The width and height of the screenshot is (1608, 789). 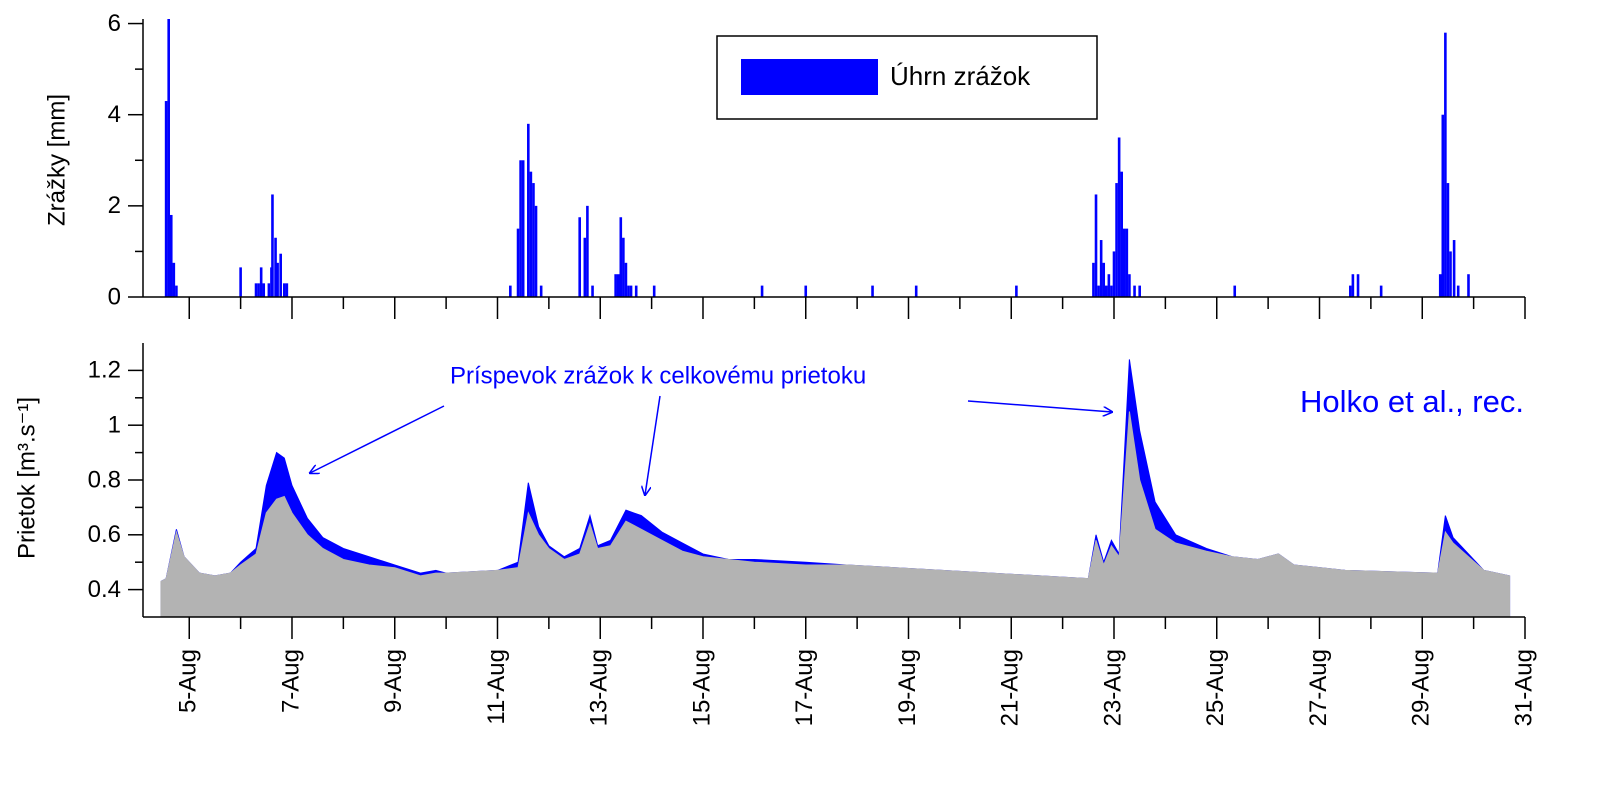 What do you see at coordinates (104, 479) in the screenshot?
I see `y-tick-label: 0.8` at bounding box center [104, 479].